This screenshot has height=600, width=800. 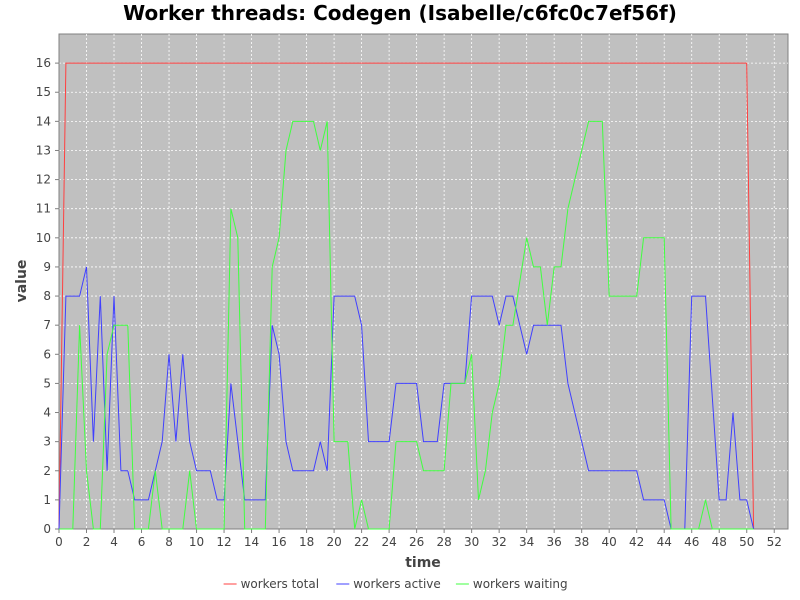 I want to click on x-tick-label: 2, so click(x=87, y=542).